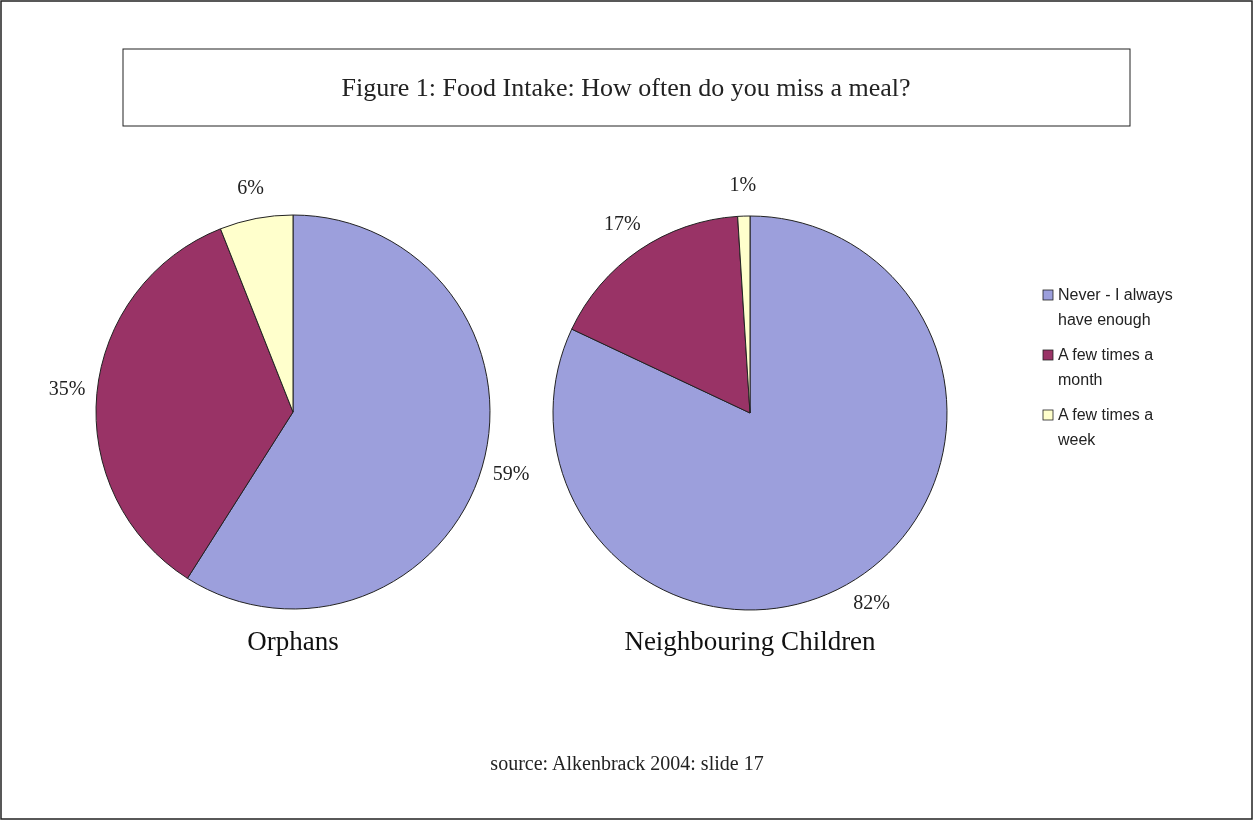 This screenshot has width=1253, height=820. Describe the element at coordinates (67, 388) in the screenshot. I see `data-label: 35%` at that location.